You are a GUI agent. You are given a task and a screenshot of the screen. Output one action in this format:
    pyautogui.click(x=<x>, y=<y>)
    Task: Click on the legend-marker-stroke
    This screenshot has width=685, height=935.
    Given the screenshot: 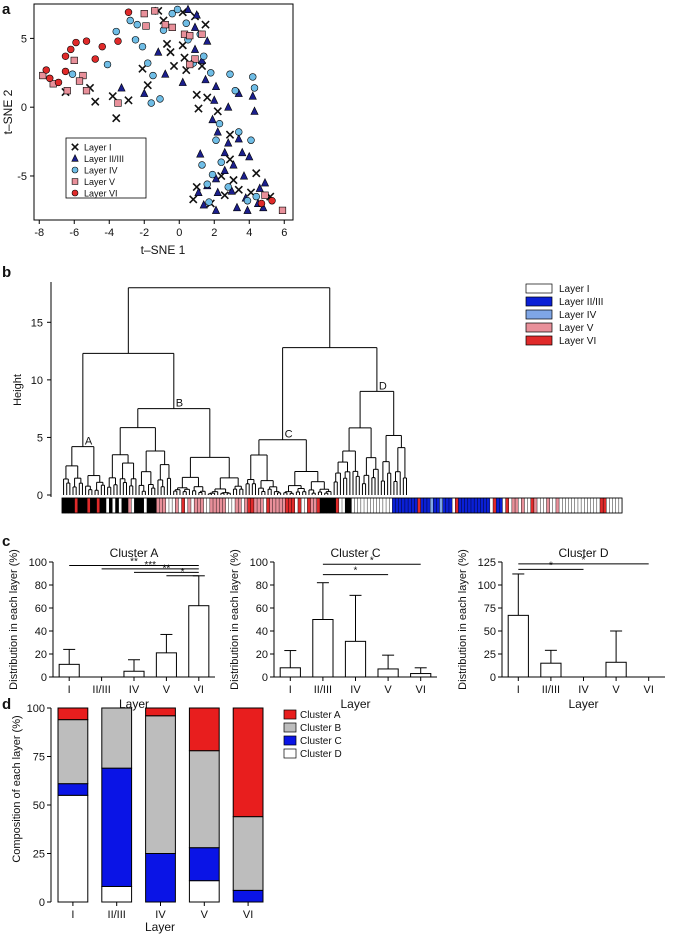 What is the action you would take?
    pyautogui.click(x=75, y=147)
    